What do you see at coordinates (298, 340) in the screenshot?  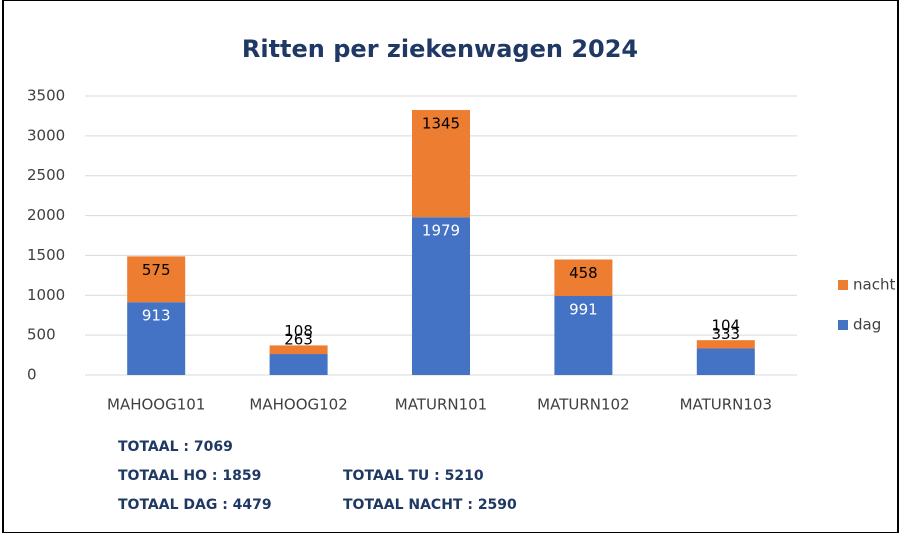 I see `data-label: 263` at bounding box center [298, 340].